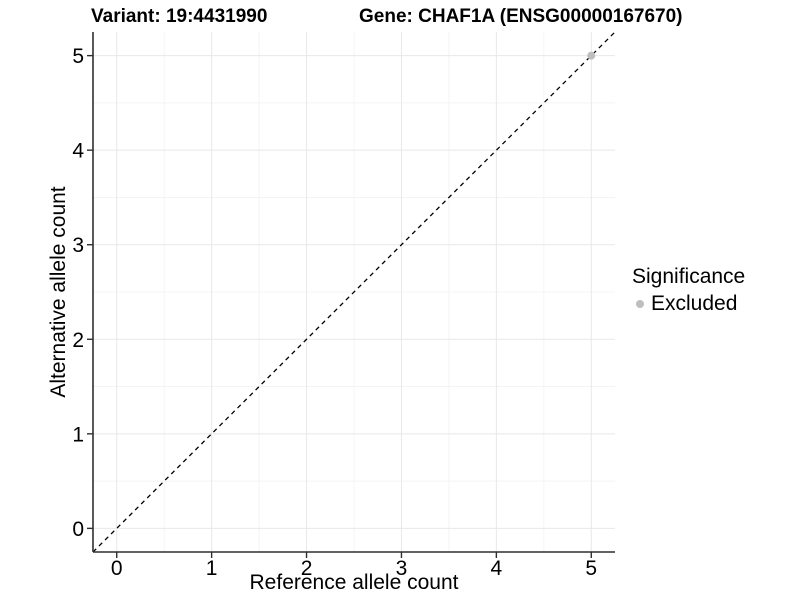  I want to click on y-tick-label: 2, so click(78, 340).